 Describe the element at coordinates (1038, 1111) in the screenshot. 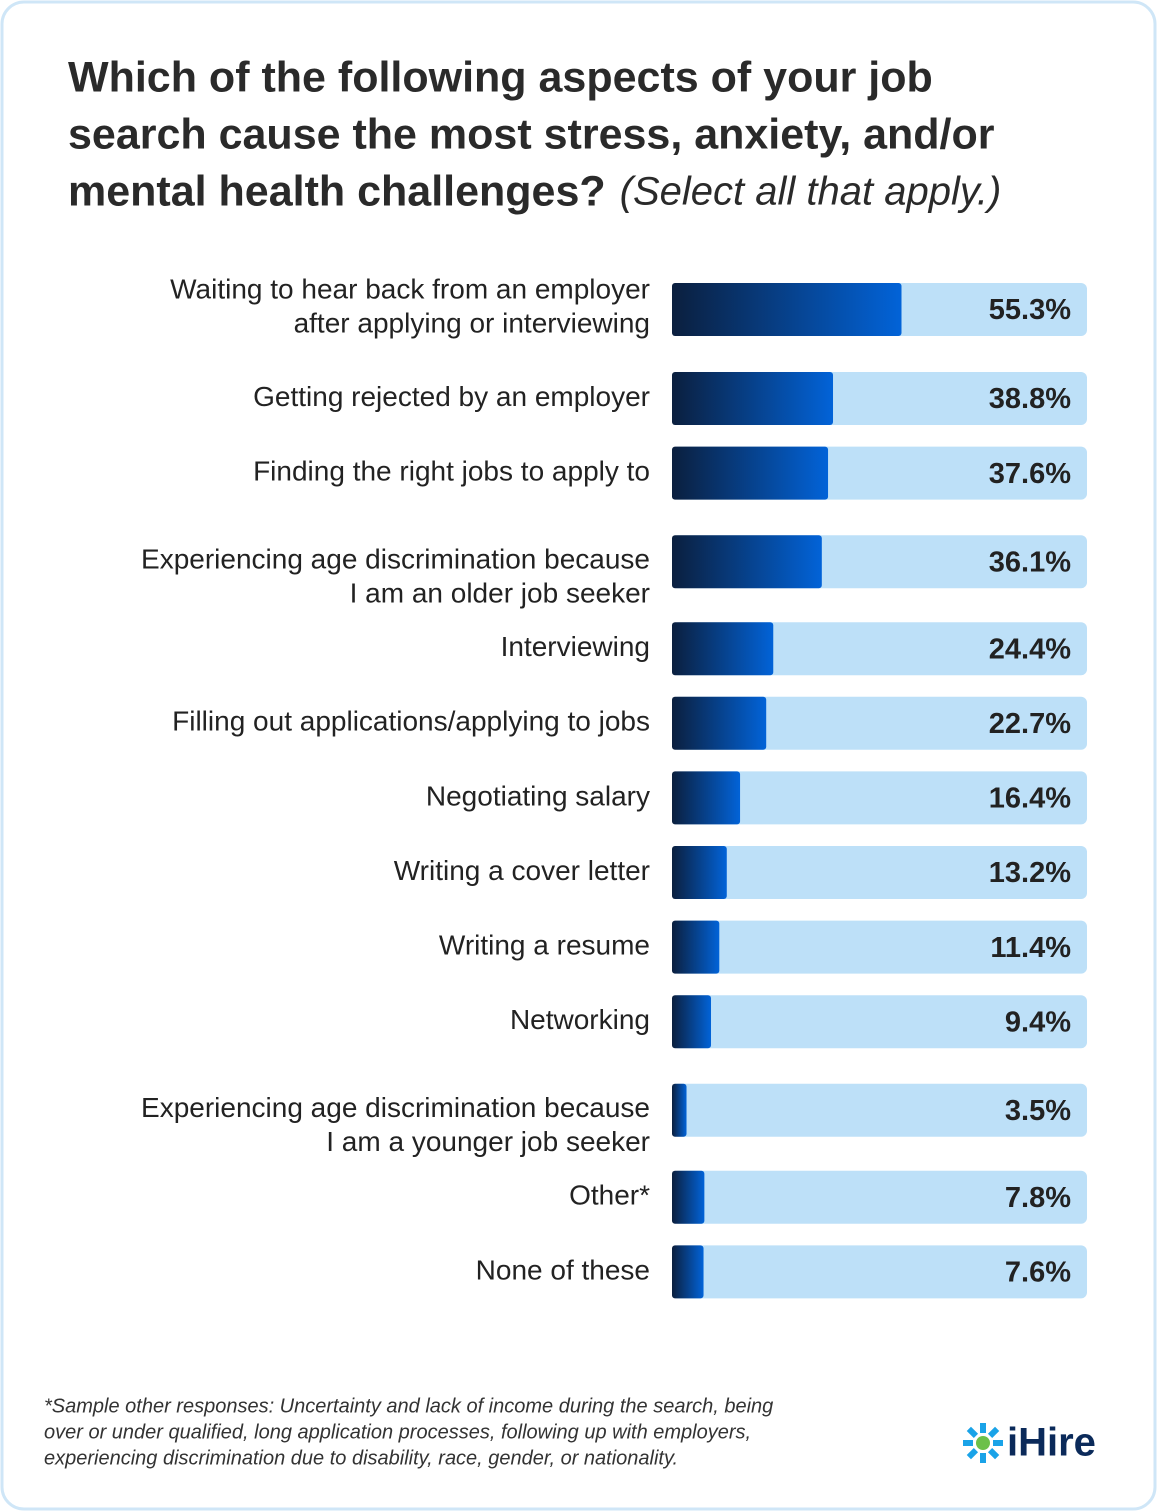

I see `value-label: 3.5%` at that location.